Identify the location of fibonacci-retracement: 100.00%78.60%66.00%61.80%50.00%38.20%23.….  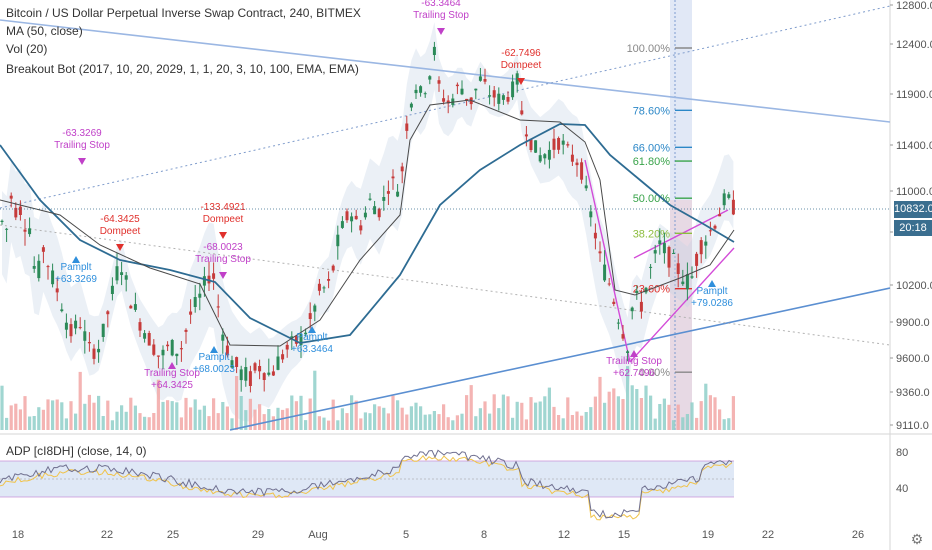
(659, 211).